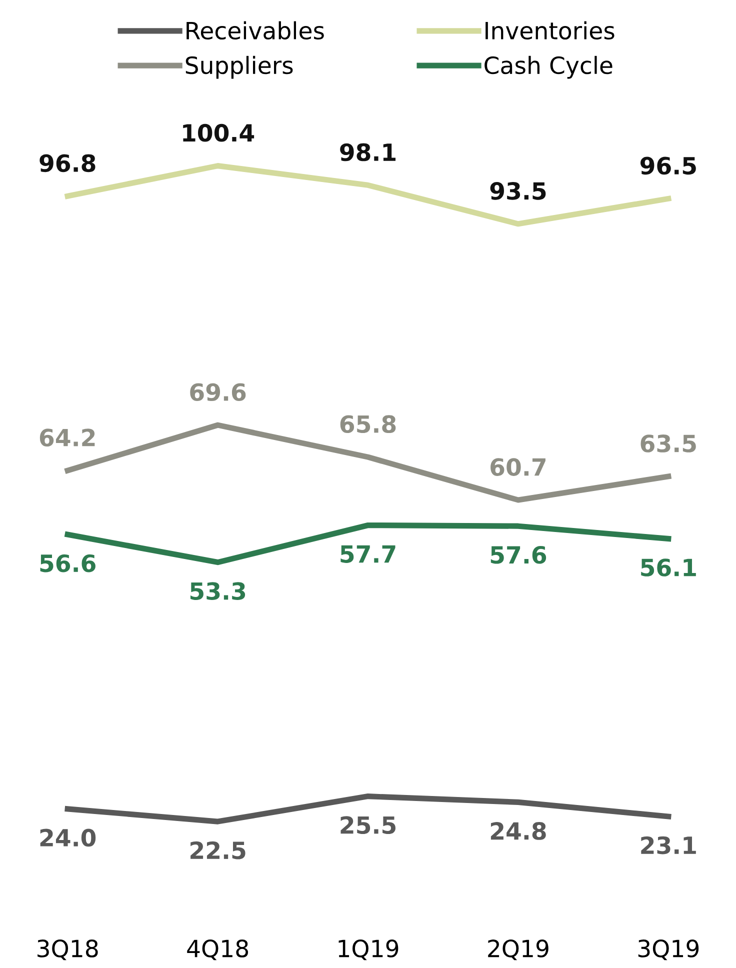  I want to click on data-label: 96.8, so click(68, 163).